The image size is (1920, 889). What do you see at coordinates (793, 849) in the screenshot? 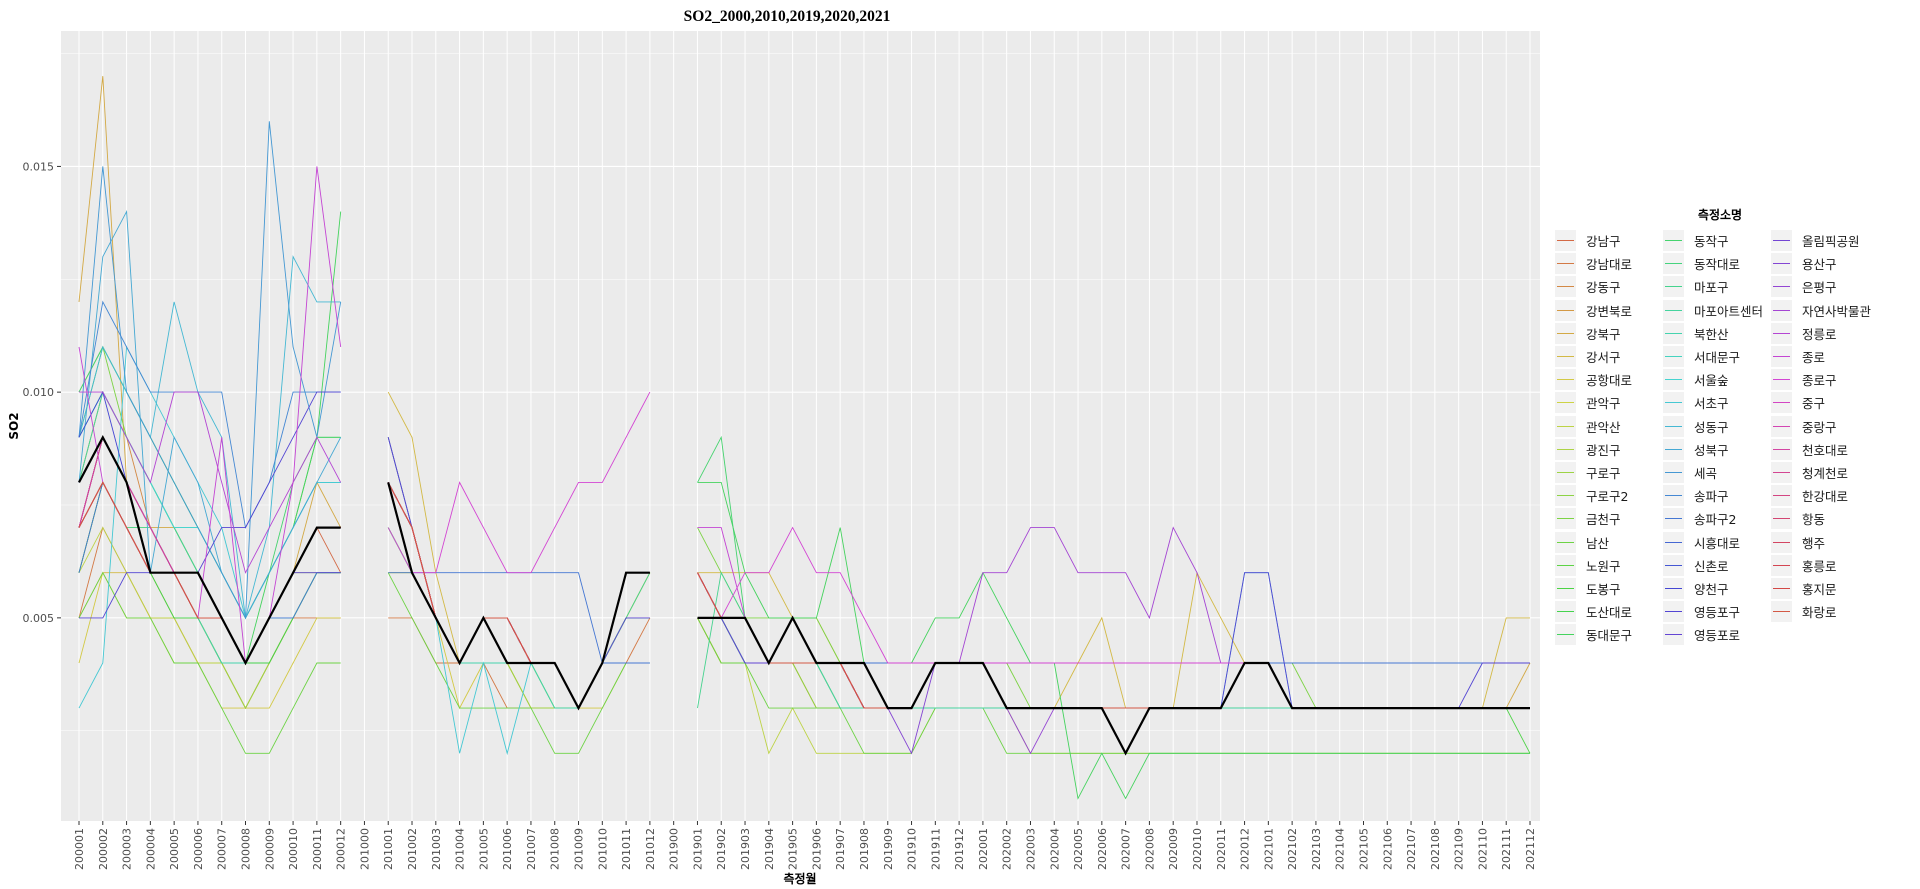
I see `x-tick-label: 201905` at bounding box center [793, 849].